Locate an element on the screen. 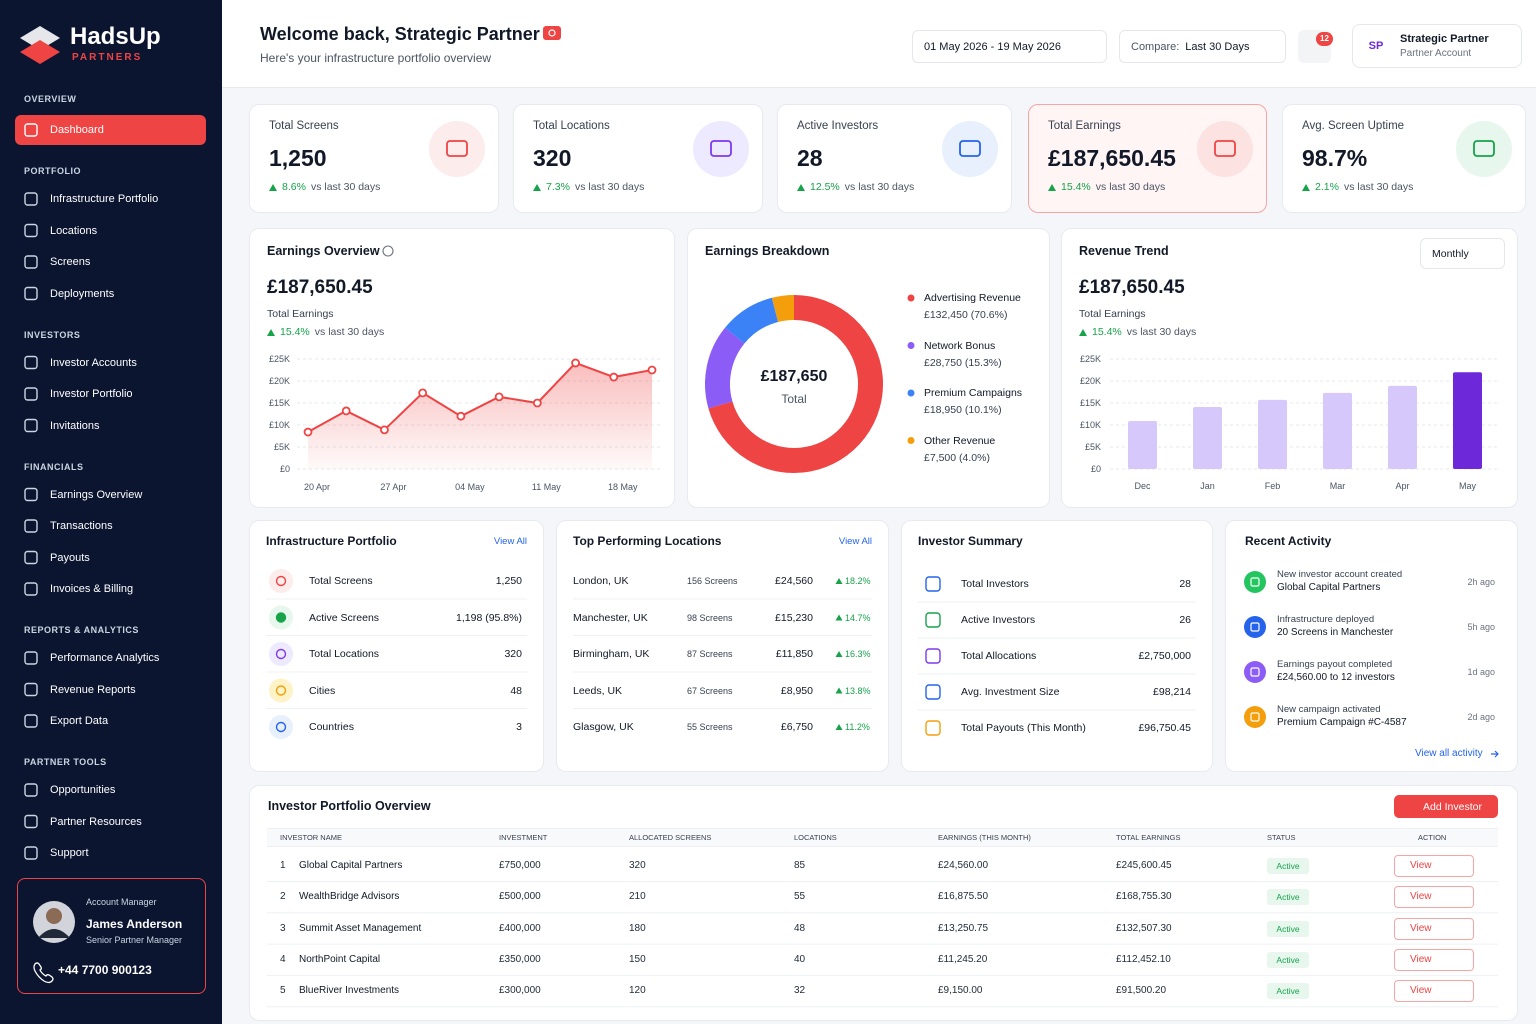 The image size is (1536, 1024). nav-item: Support is located at coordinates (69, 853).